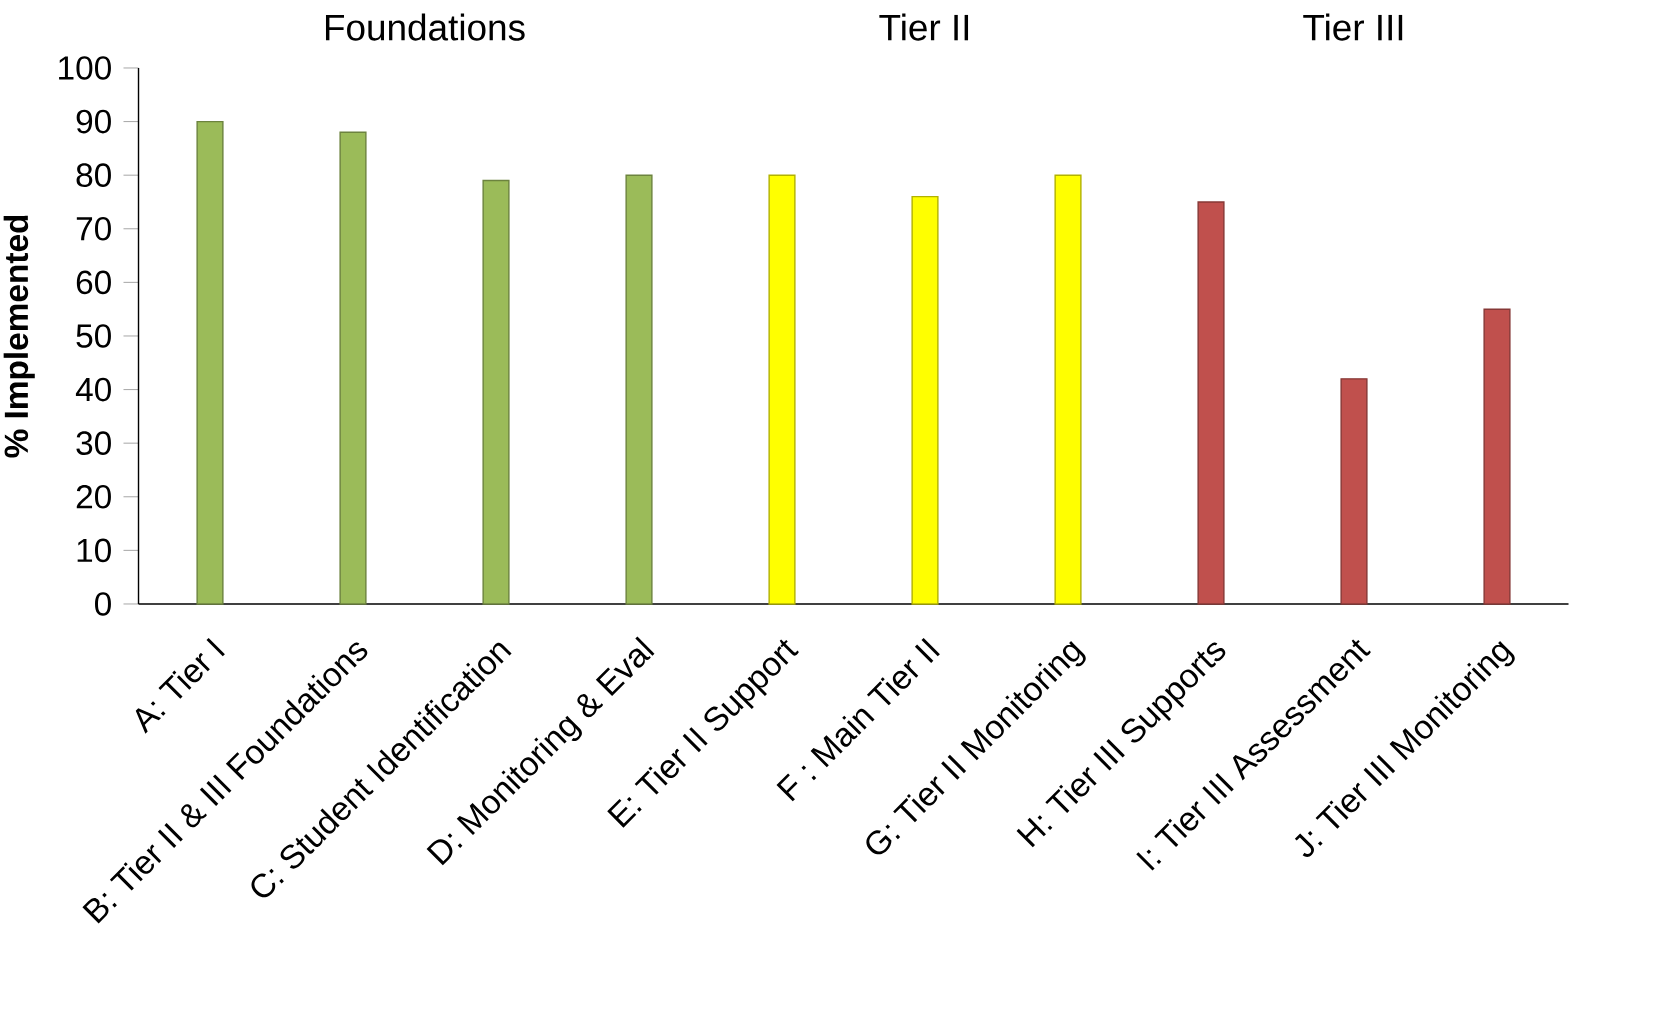 The width and height of the screenshot is (1671, 1029). What do you see at coordinates (93, 443) in the screenshot?
I see `y-tick-label: 30` at bounding box center [93, 443].